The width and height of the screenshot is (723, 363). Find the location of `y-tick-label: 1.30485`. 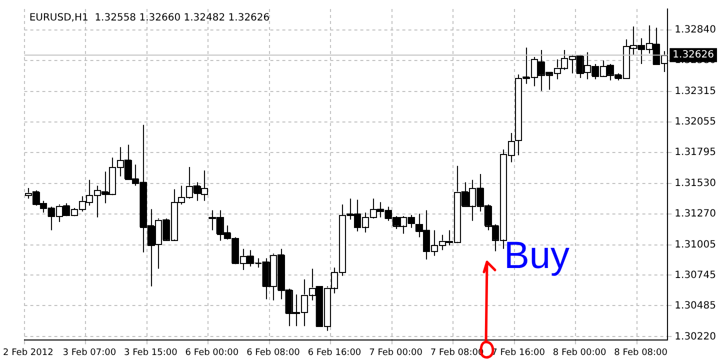

y-tick-label: 1.30485 is located at coordinates (695, 306).